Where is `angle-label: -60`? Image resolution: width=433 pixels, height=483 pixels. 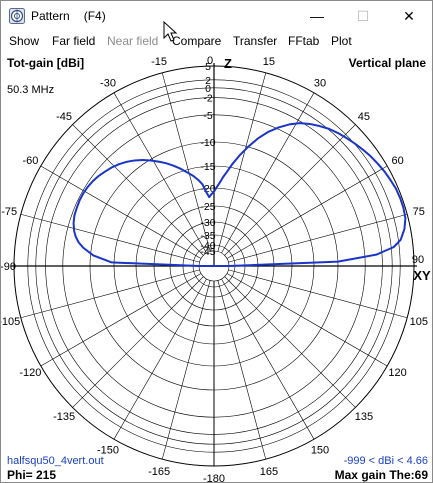 angle-label: -60 is located at coordinates (30, 161).